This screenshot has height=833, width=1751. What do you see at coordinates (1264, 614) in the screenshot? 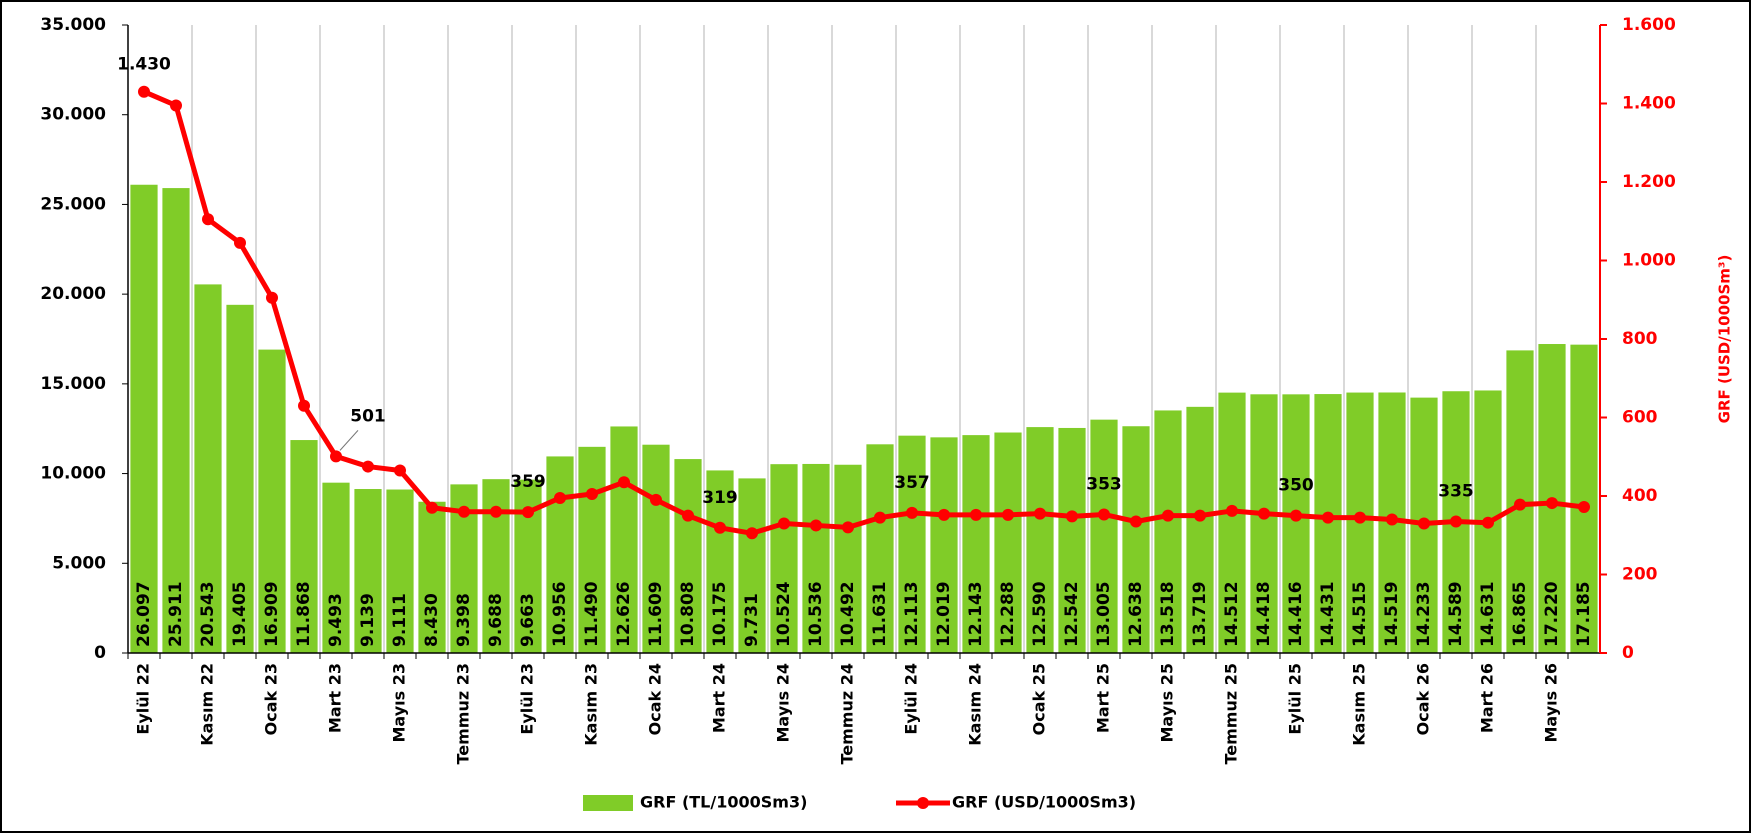
I see `bar-value-label: 14.418` at bounding box center [1264, 614].